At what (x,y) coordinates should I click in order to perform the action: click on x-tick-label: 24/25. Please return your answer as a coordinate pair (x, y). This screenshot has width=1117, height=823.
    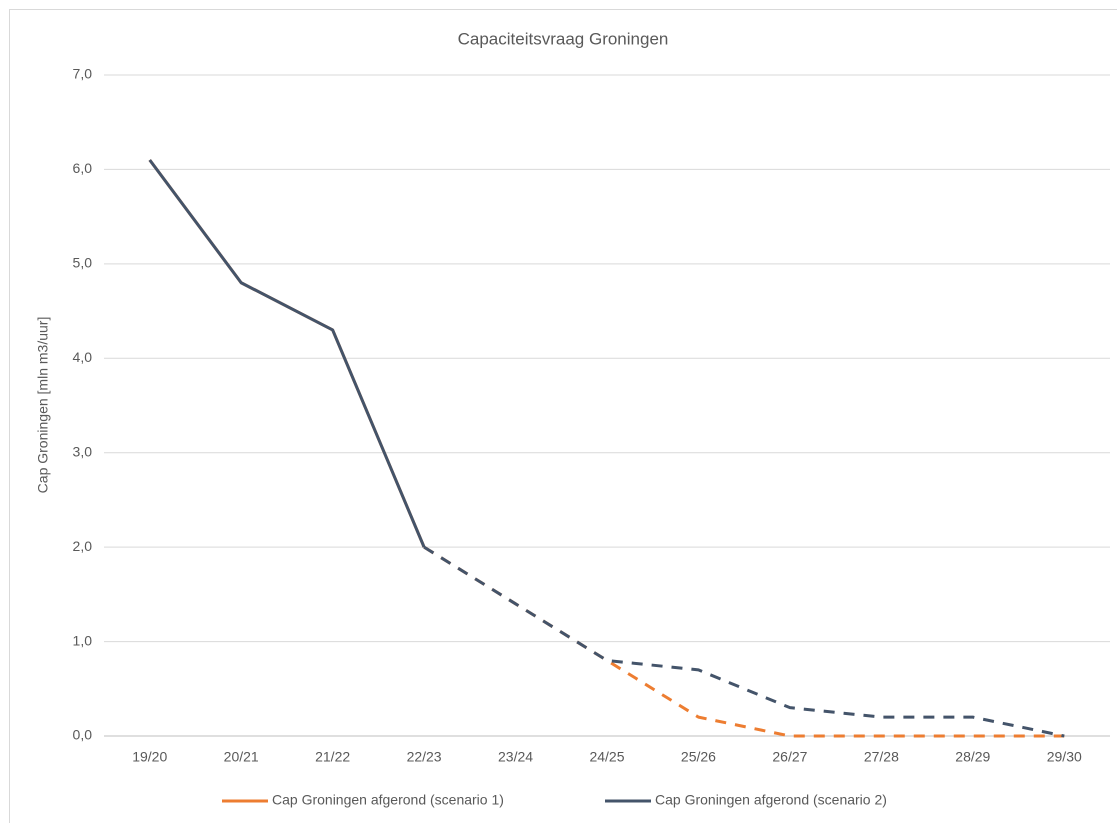
    Looking at the image, I should click on (606, 757).